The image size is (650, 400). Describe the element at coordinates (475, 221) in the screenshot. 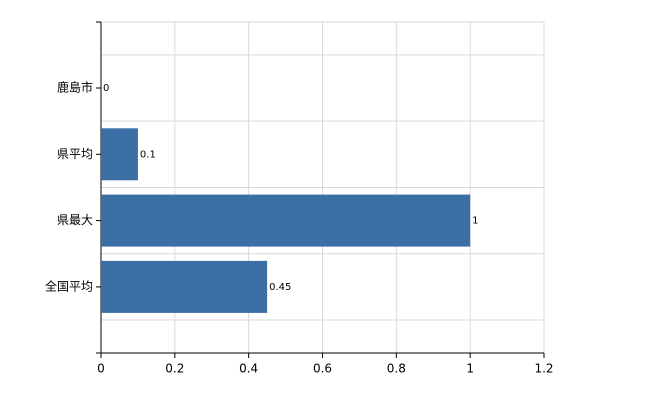

I see `data-label: 1` at that location.